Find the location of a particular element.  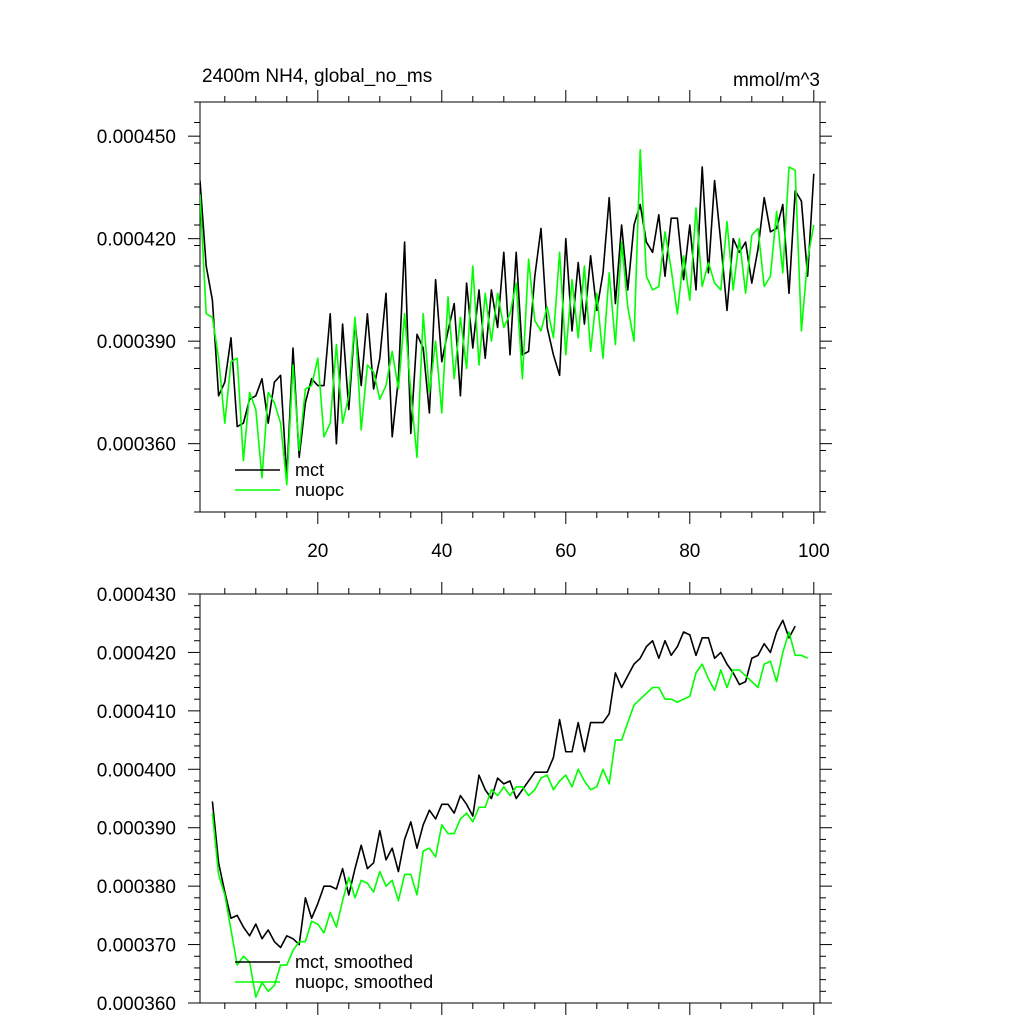

x-tick-label: 100 is located at coordinates (814, 551).